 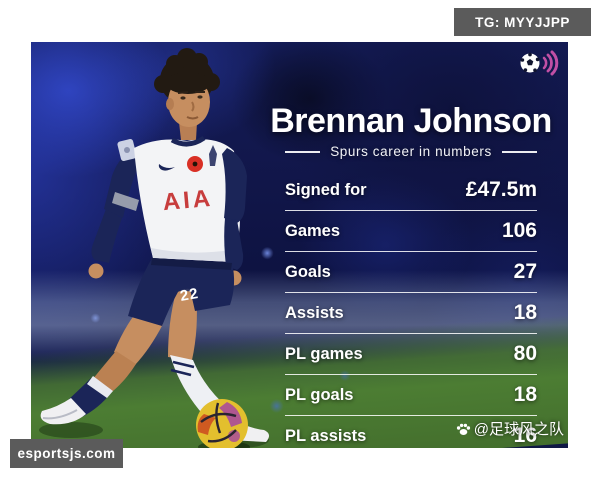 I want to click on stat-label: PL games, so click(x=324, y=353).